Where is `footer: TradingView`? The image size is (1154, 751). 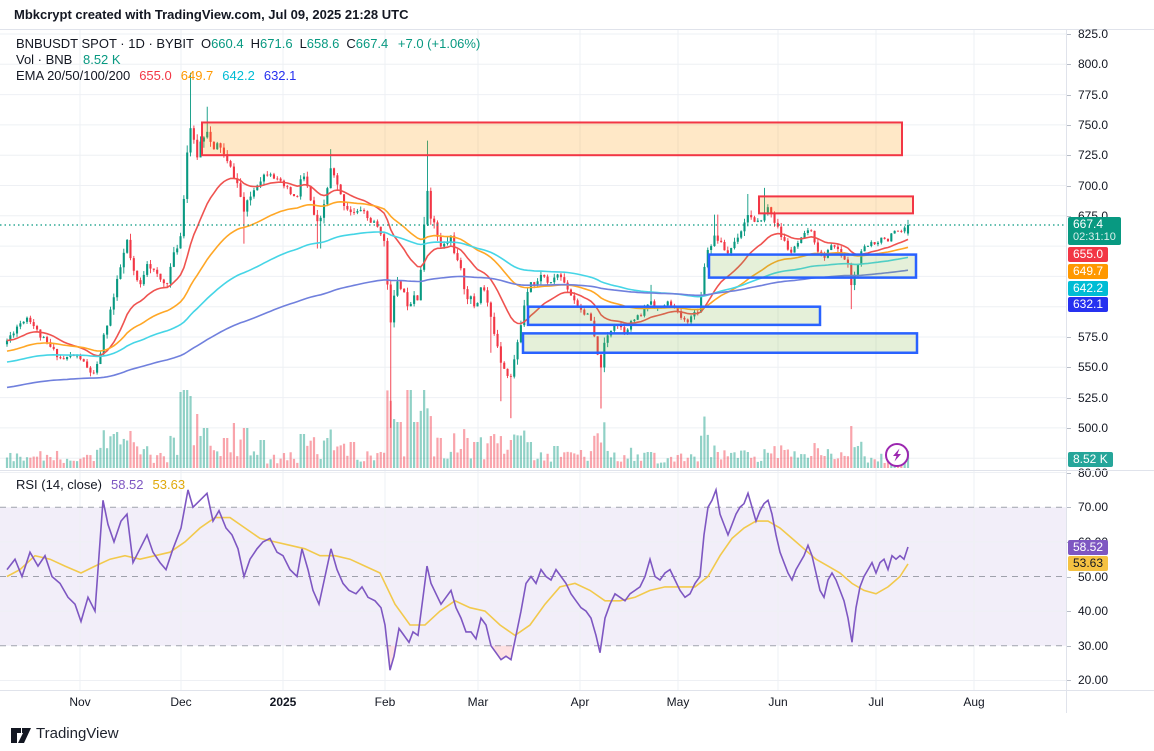
footer: TradingView is located at coordinates (577, 732).